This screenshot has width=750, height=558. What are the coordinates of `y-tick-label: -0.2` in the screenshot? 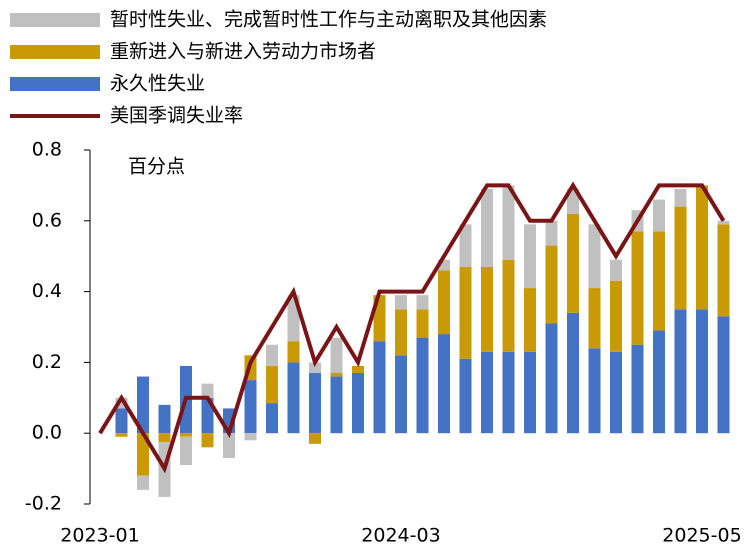 It's located at (43, 504).